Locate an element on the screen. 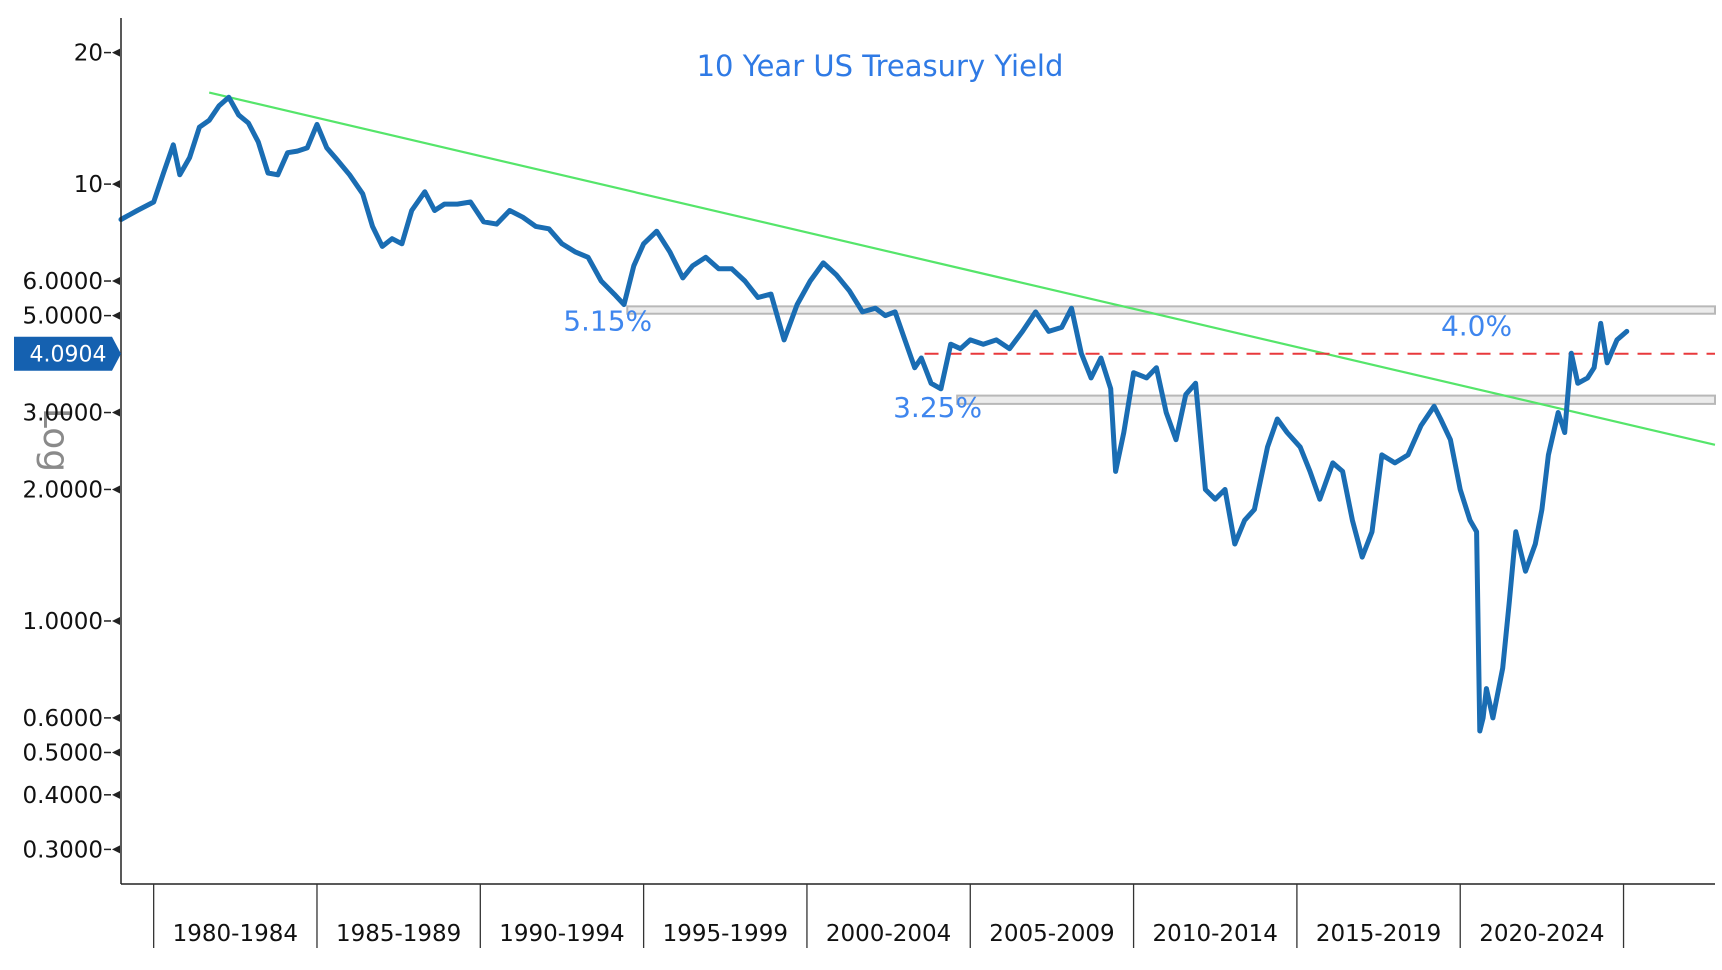 The image size is (1722, 970). y-tick-label: 6.0000 is located at coordinates (63, 282).